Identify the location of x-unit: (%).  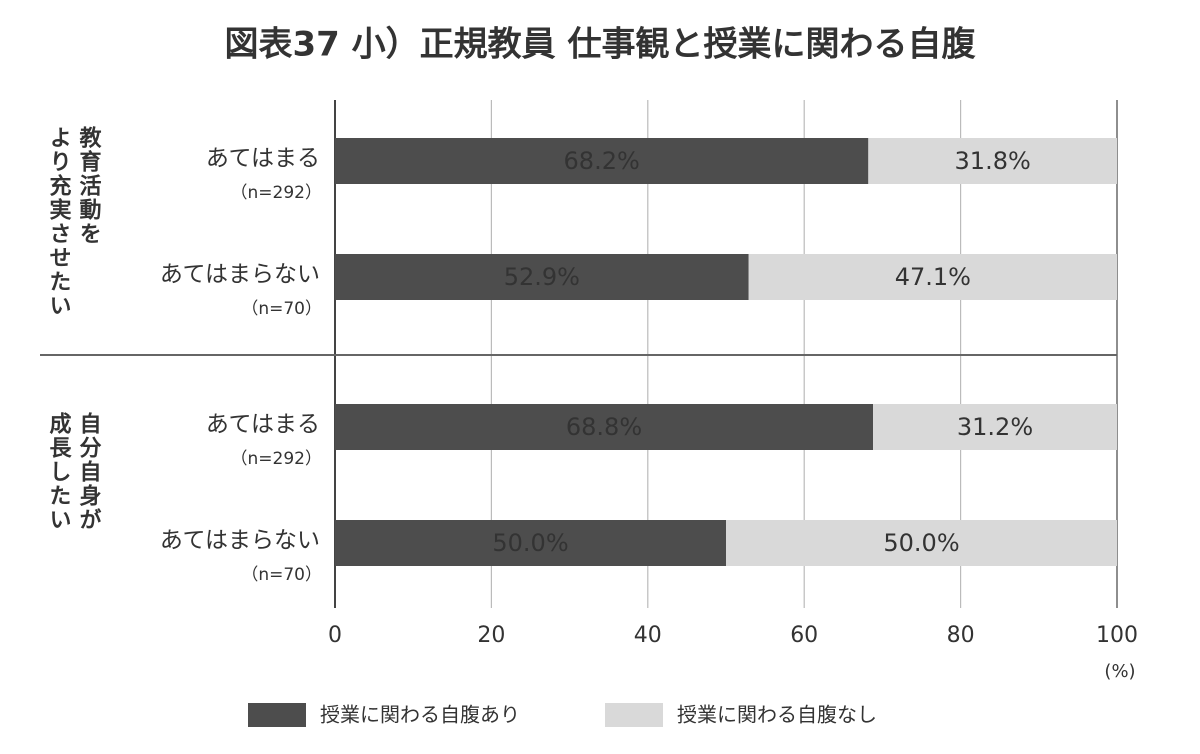
(1119, 671).